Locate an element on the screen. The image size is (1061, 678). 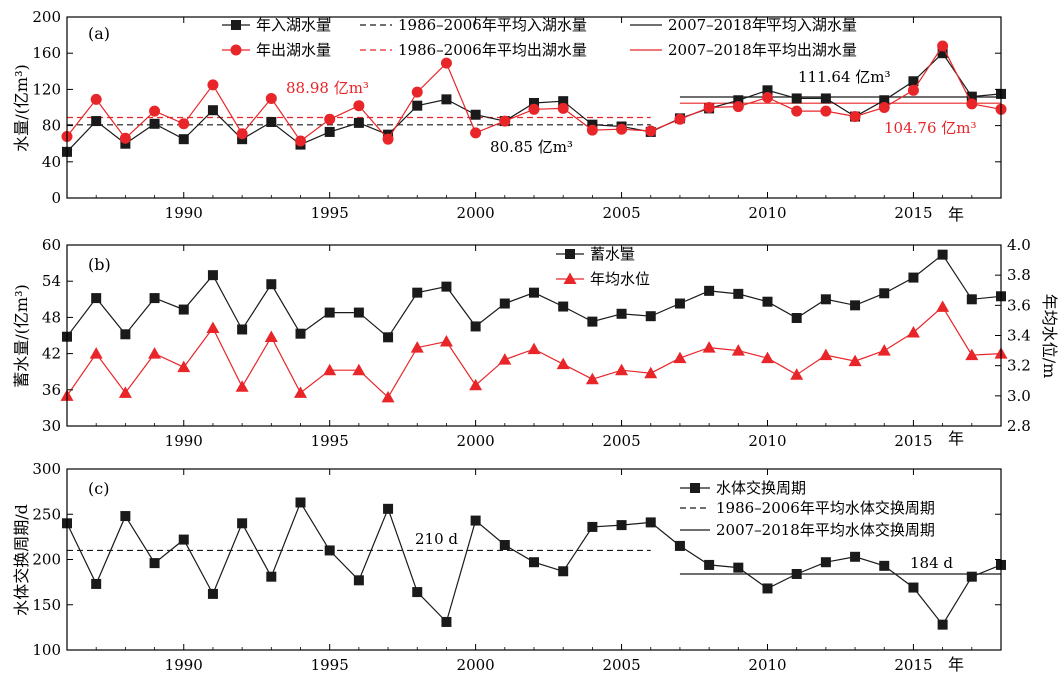
y-tick-label: 300 is located at coordinates (46, 469).